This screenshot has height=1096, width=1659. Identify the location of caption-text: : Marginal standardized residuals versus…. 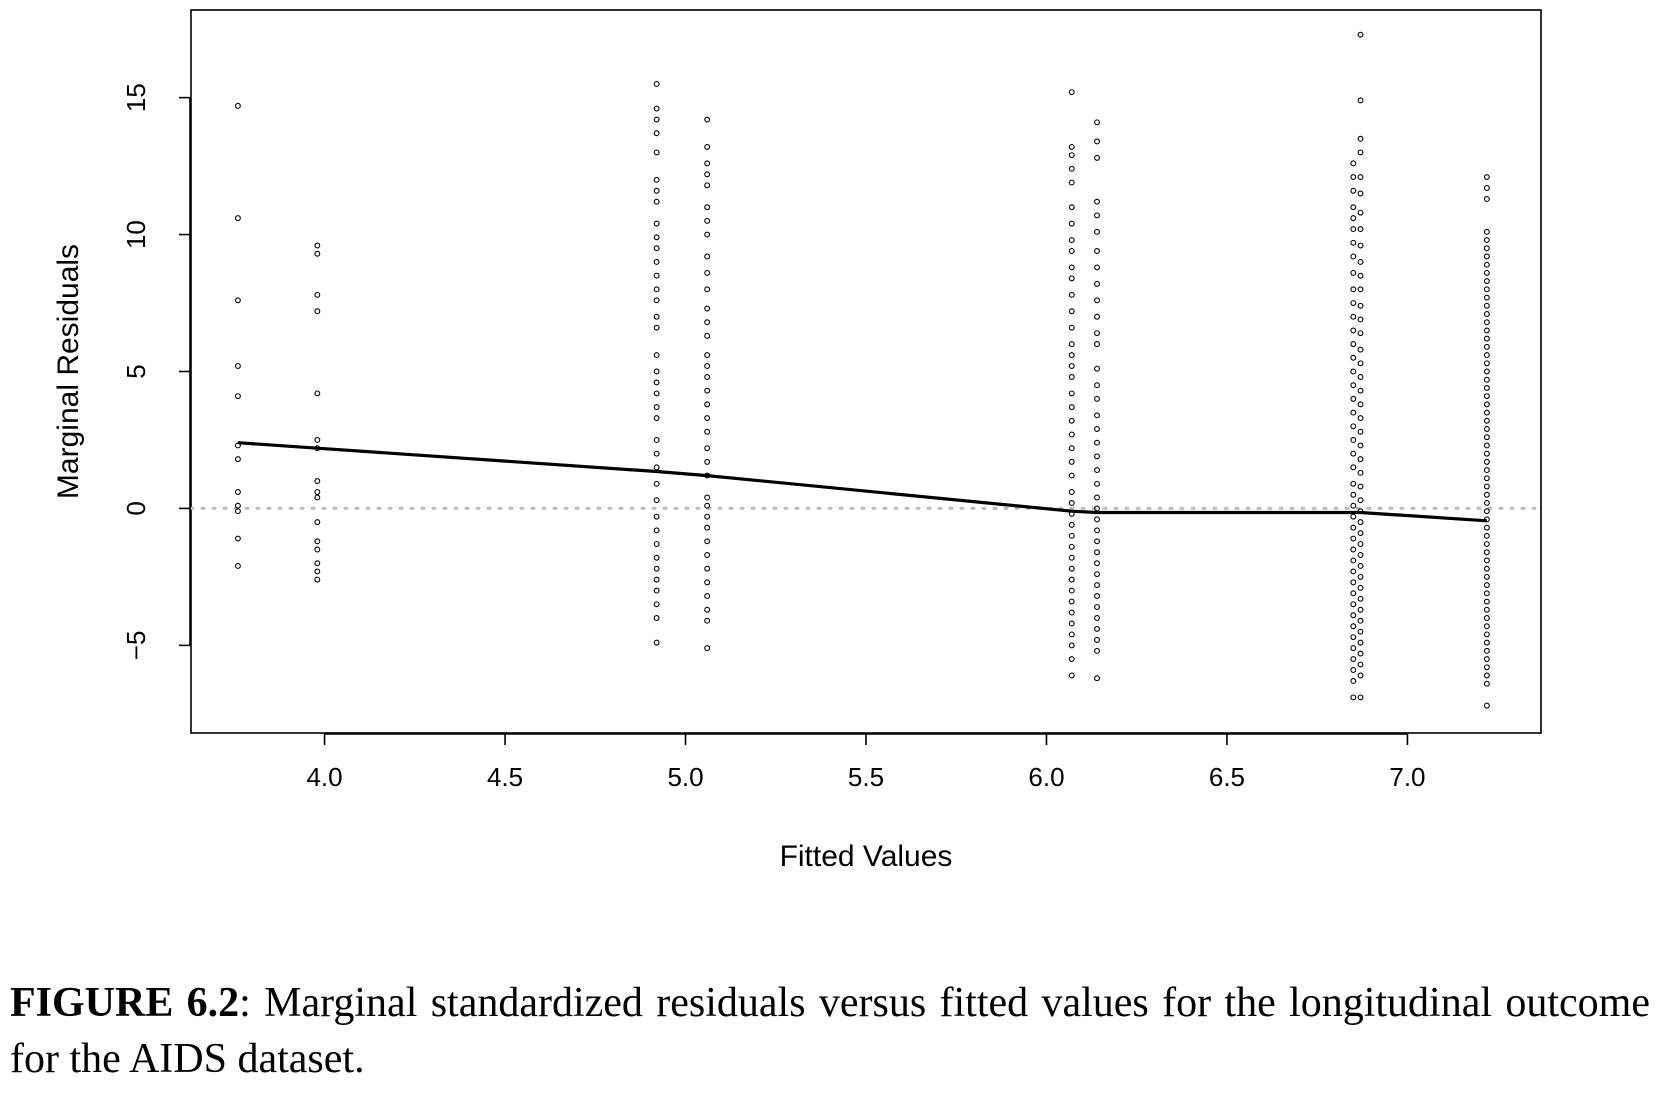
(830, 1031).